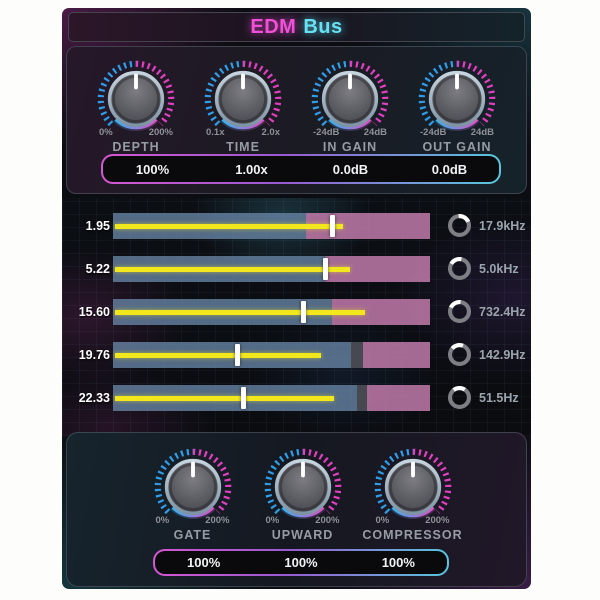  What do you see at coordinates (449, 169) in the screenshot?
I see `value-readout-out-gain: 0.0dB` at bounding box center [449, 169].